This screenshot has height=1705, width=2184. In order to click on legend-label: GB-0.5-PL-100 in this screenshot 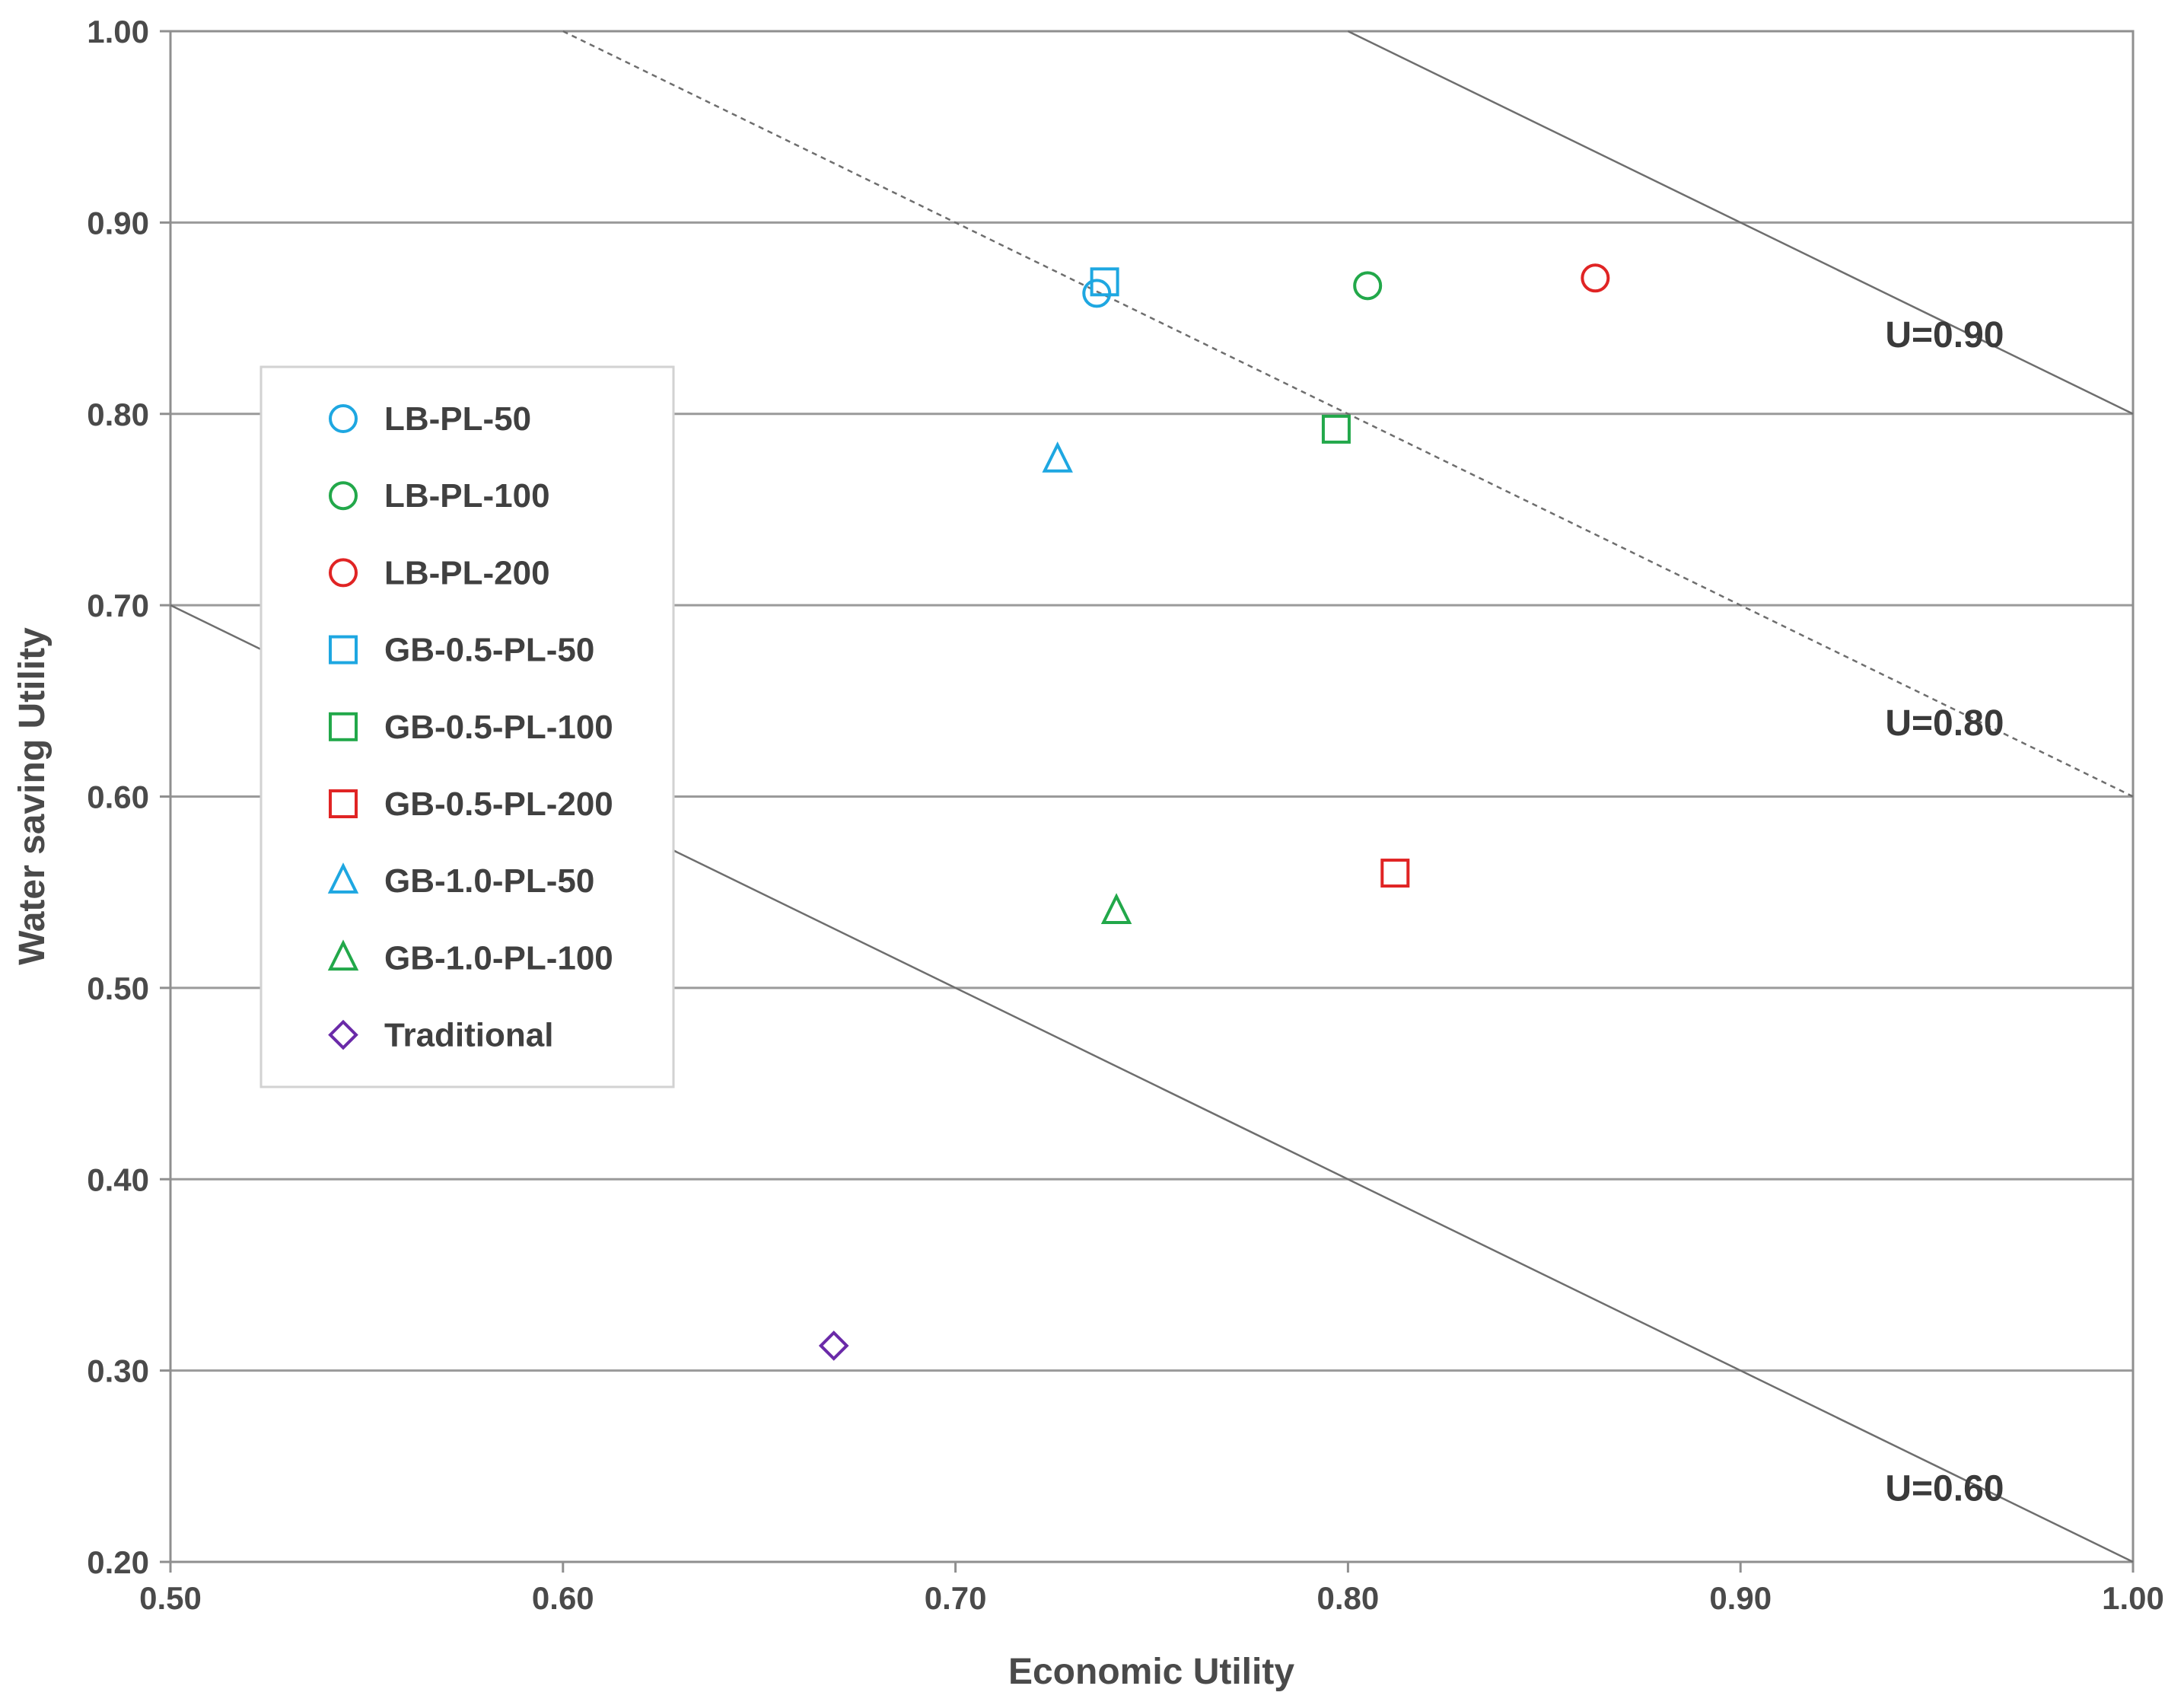, I will do `click(498, 727)`.